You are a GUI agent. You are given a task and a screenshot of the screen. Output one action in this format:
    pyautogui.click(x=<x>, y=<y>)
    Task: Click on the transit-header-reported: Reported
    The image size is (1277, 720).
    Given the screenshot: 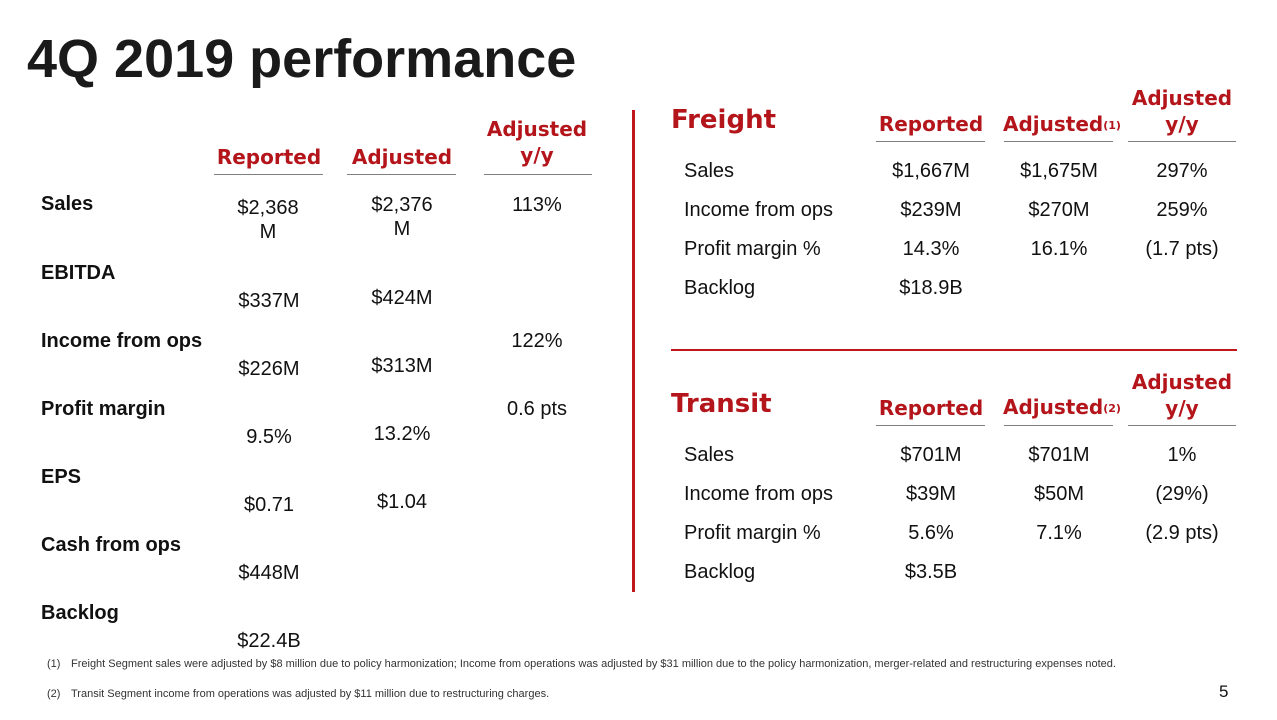 What is the action you would take?
    pyautogui.click(x=931, y=408)
    